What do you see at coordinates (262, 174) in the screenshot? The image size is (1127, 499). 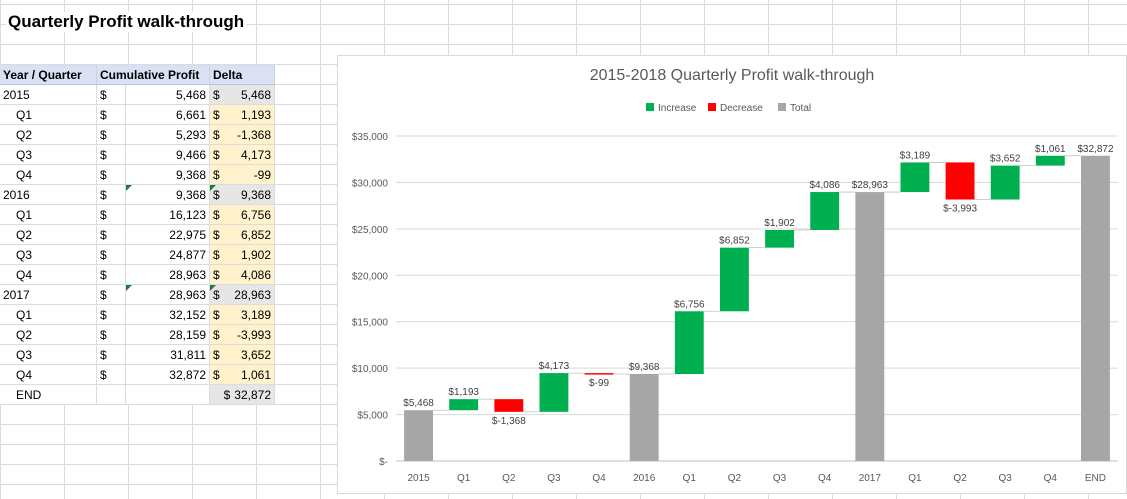 I see `delta-amount: -99` at bounding box center [262, 174].